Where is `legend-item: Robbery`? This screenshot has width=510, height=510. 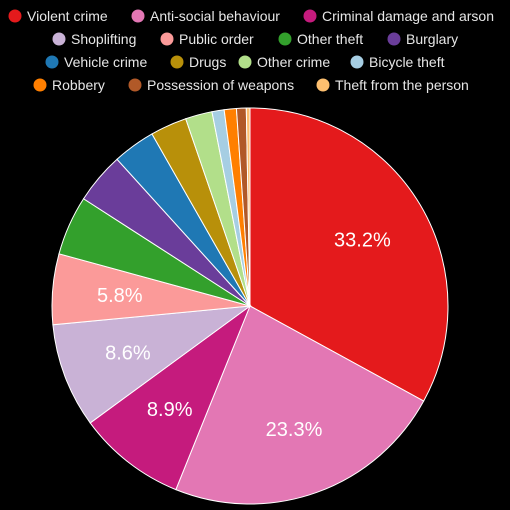 legend-item: Robbery is located at coordinates (69, 85).